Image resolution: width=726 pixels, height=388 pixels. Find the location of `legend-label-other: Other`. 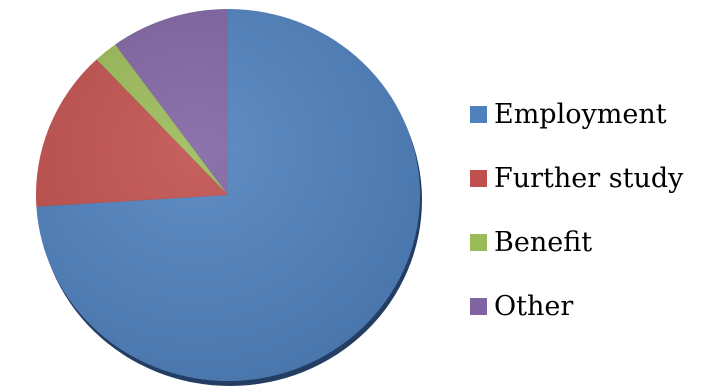

legend-label-other: Other is located at coordinates (534, 306).